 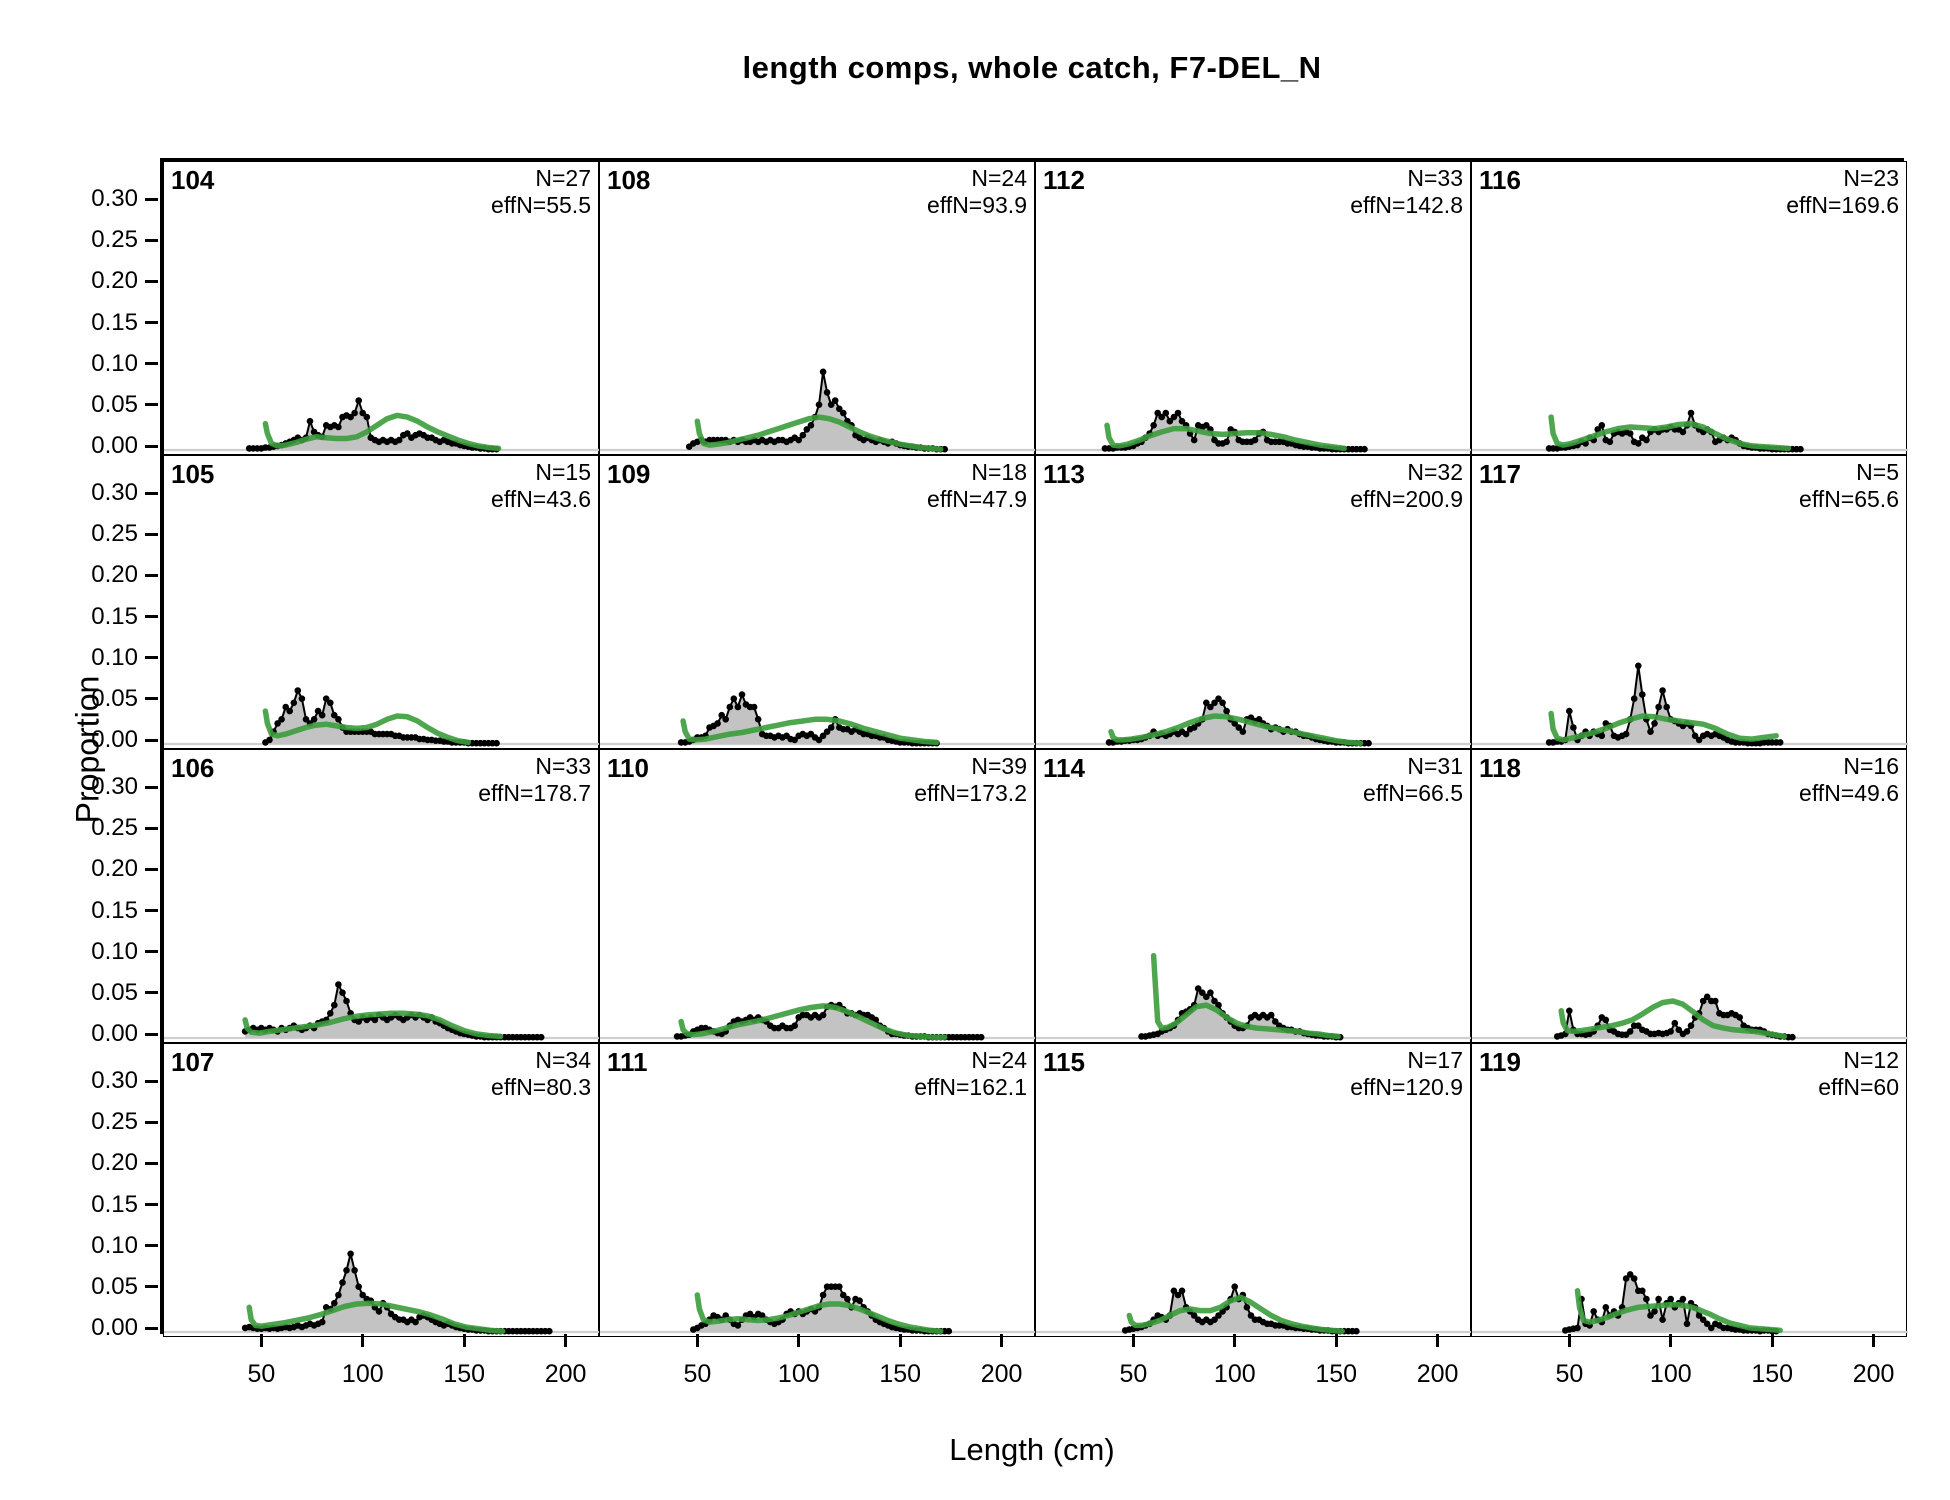 I want to click on observed-area, so click(x=829, y=1021).